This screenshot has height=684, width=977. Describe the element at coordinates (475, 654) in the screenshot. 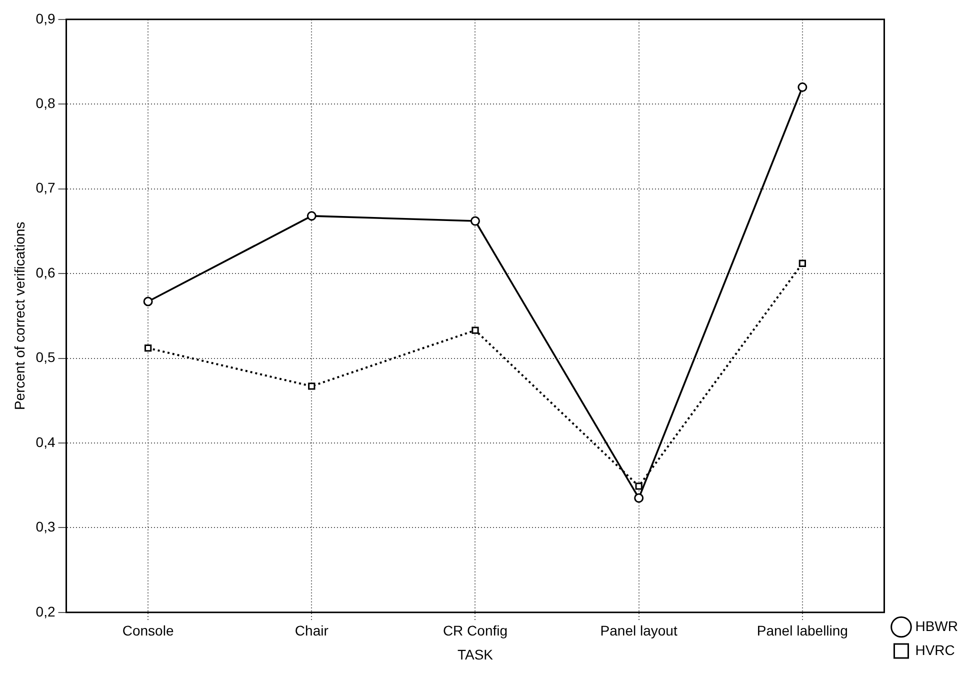

I see `x-axis-title: TASK` at that location.